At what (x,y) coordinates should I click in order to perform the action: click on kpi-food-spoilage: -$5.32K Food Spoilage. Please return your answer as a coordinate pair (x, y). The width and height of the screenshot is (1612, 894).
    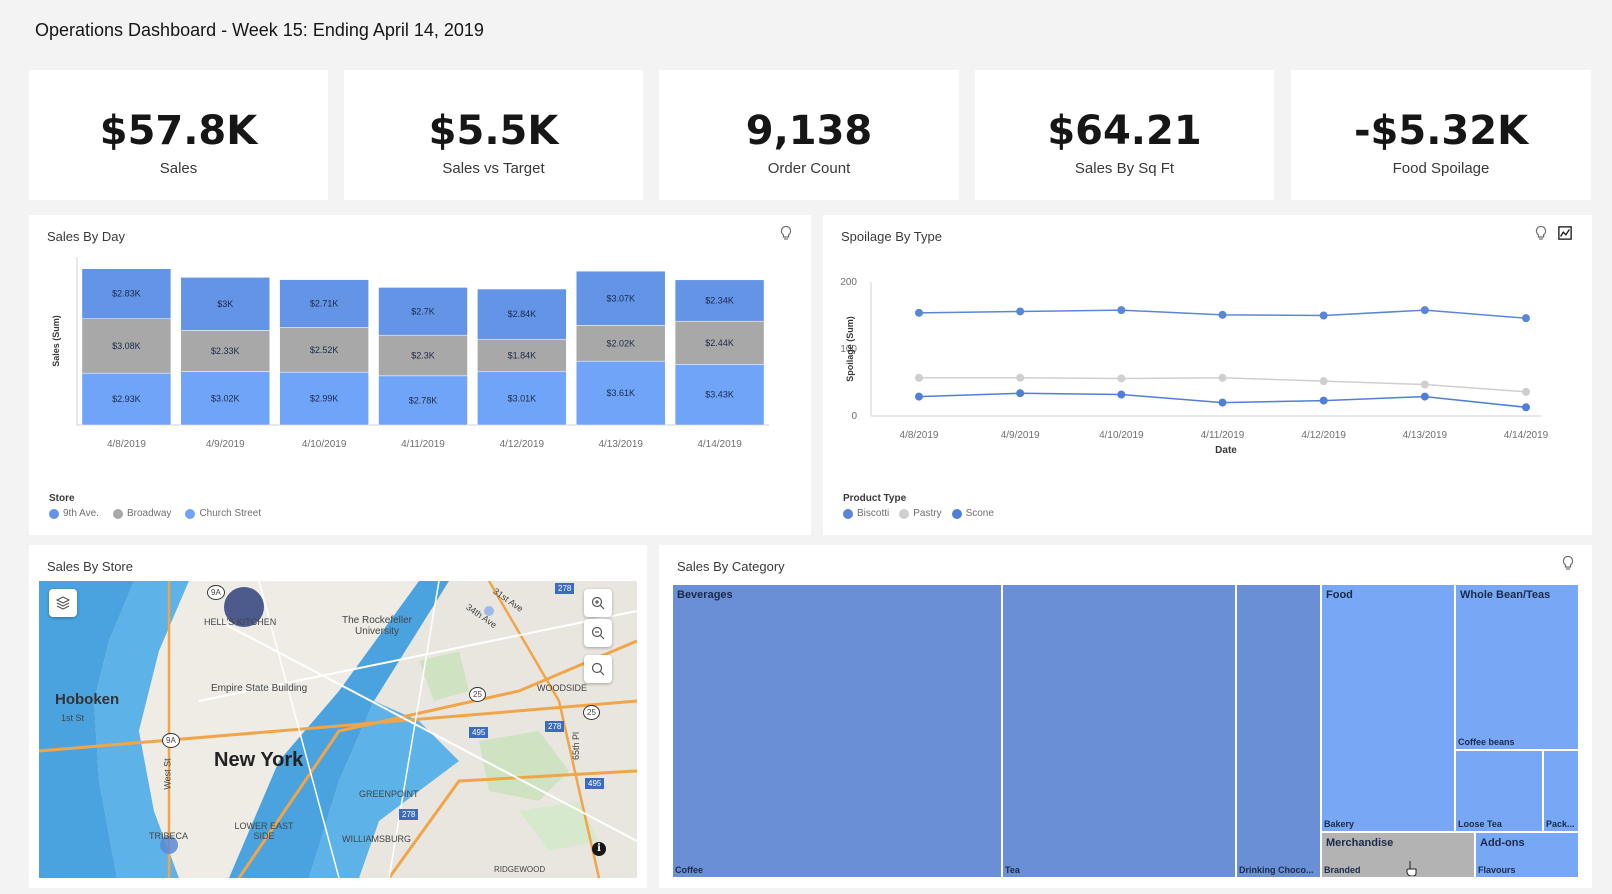
    Looking at the image, I should click on (1441, 135).